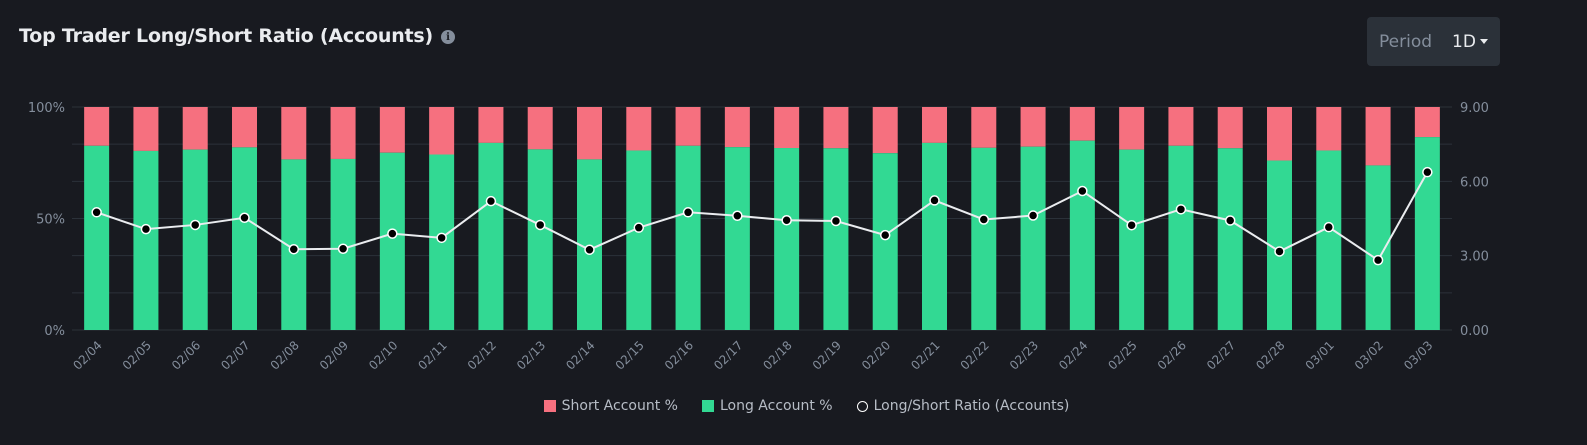 The image size is (1587, 445). I want to click on legend-label-ratio: Long/Short Ratio (Accounts), so click(971, 406).